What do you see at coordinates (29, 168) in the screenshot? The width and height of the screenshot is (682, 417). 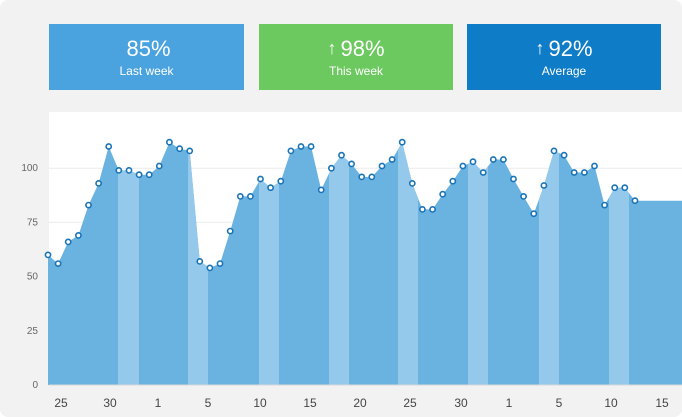 I see `y-tick-label: 100` at bounding box center [29, 168].